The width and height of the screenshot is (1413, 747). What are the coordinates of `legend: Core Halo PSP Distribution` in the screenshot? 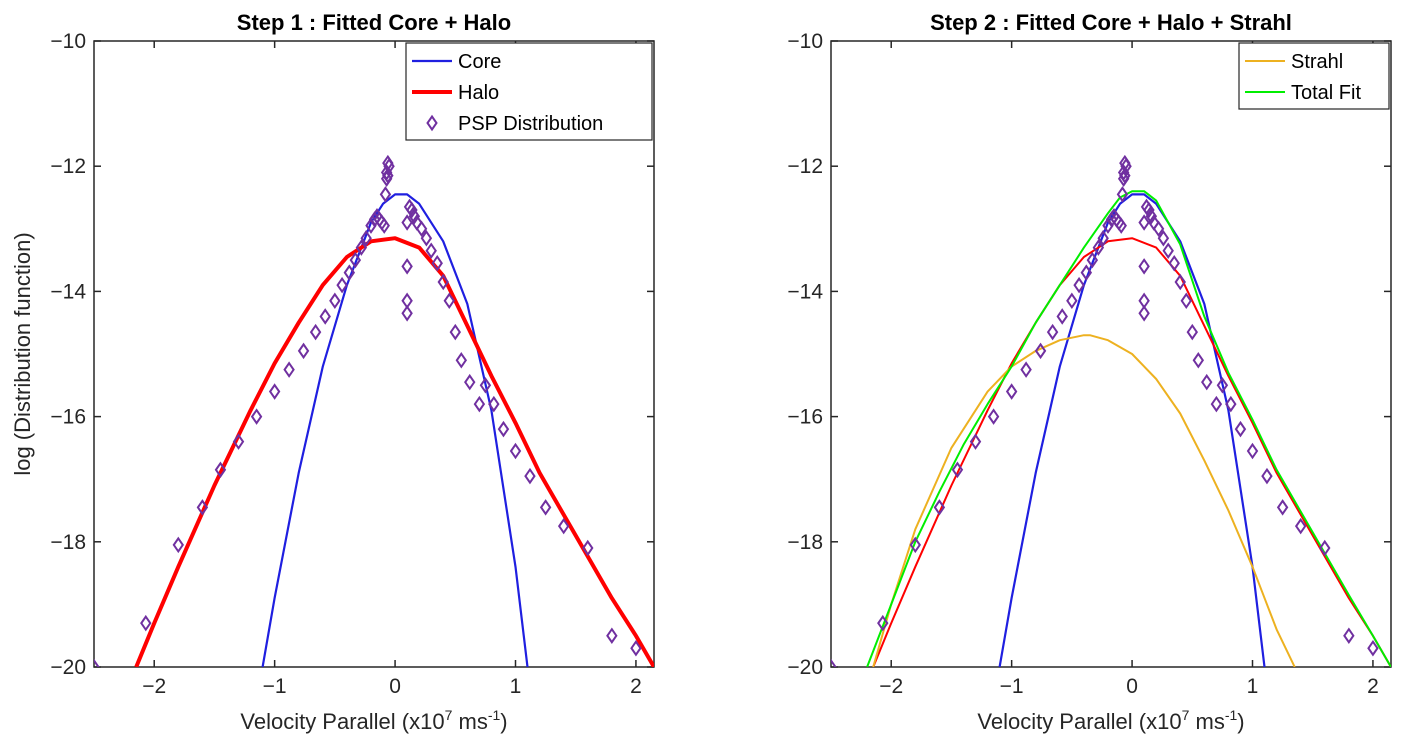 It's located at (529, 91).